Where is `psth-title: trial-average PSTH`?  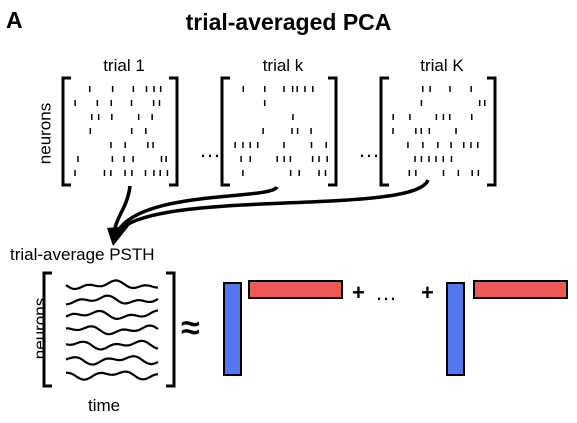
psth-title: trial-average PSTH is located at coordinates (82, 254).